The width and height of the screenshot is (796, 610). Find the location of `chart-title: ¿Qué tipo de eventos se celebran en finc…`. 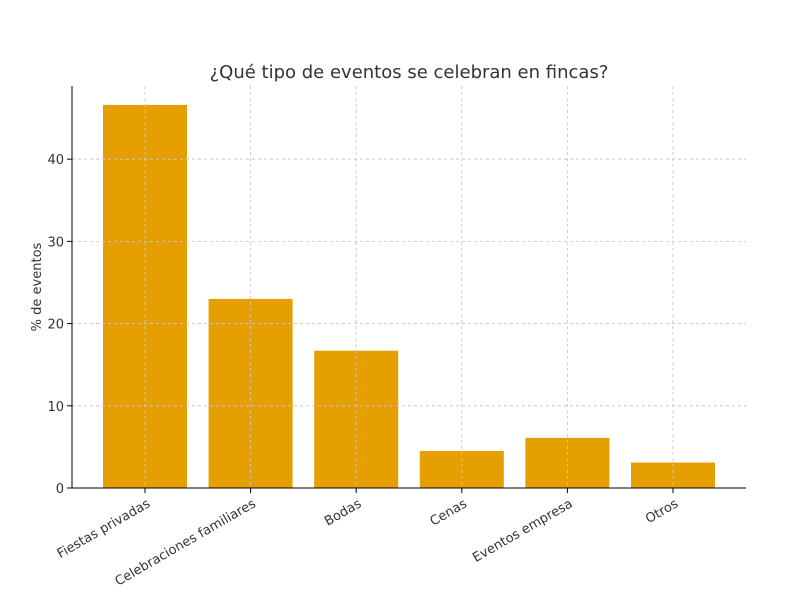

chart-title: ¿Qué tipo de eventos se celebran en finc… is located at coordinates (409, 72).